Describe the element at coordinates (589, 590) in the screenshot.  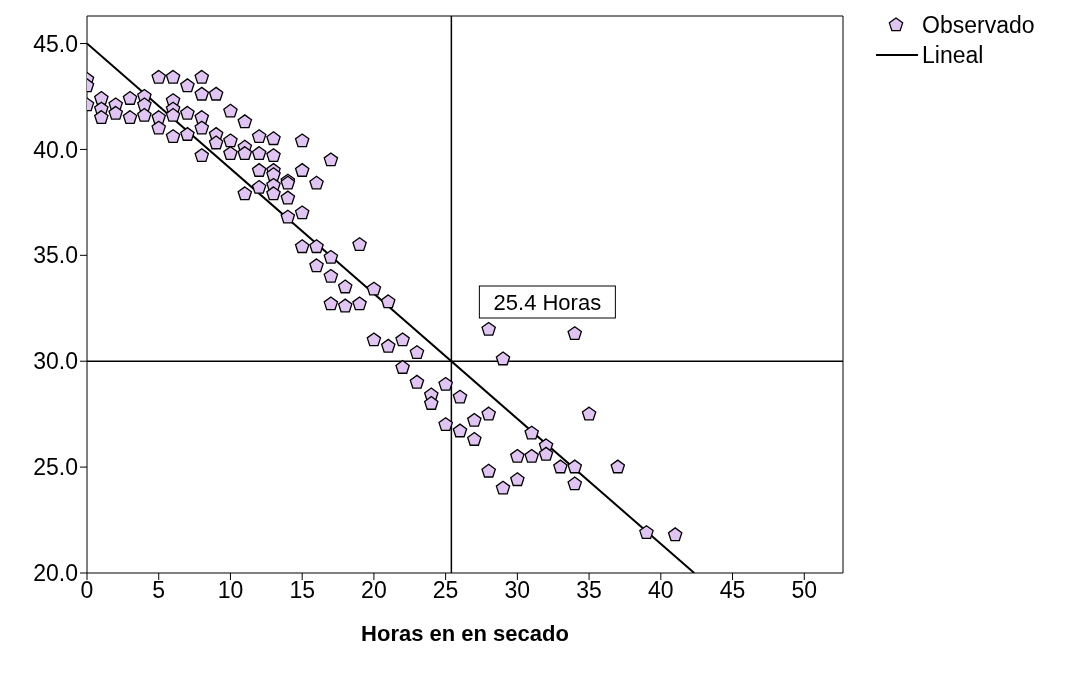
I see `x-tick-label: 35` at that location.